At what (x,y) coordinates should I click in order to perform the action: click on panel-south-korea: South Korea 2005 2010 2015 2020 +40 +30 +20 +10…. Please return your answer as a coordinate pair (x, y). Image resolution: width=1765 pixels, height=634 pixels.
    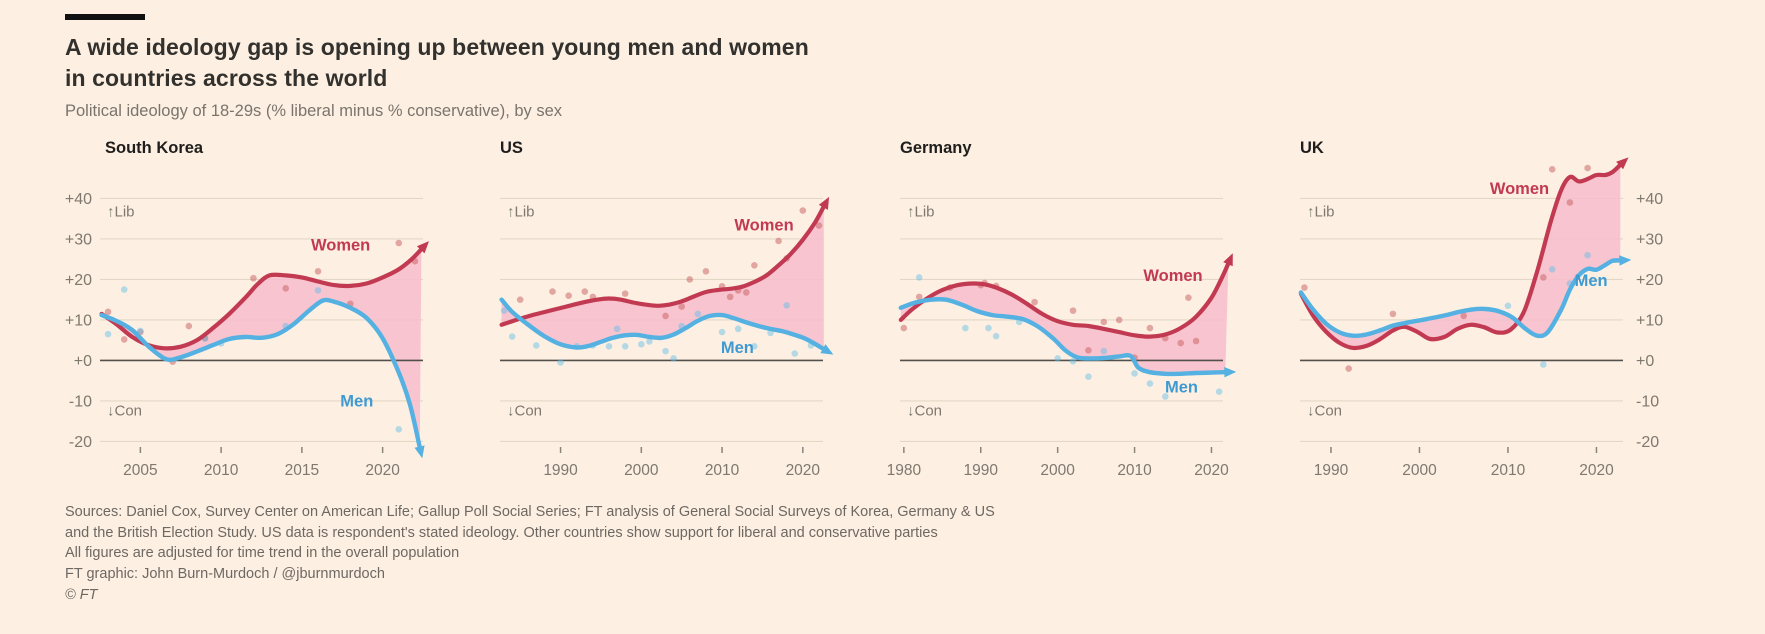
    Looking at the image, I should click on (244, 316).